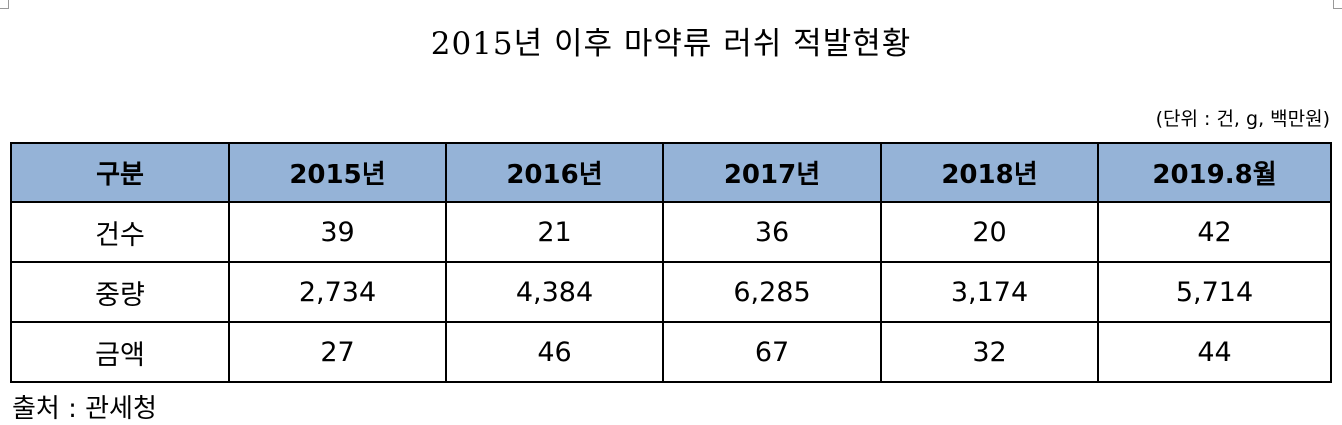 The image size is (1342, 425). What do you see at coordinates (772, 292) in the screenshot?
I see `table-cell: 6,285` at bounding box center [772, 292].